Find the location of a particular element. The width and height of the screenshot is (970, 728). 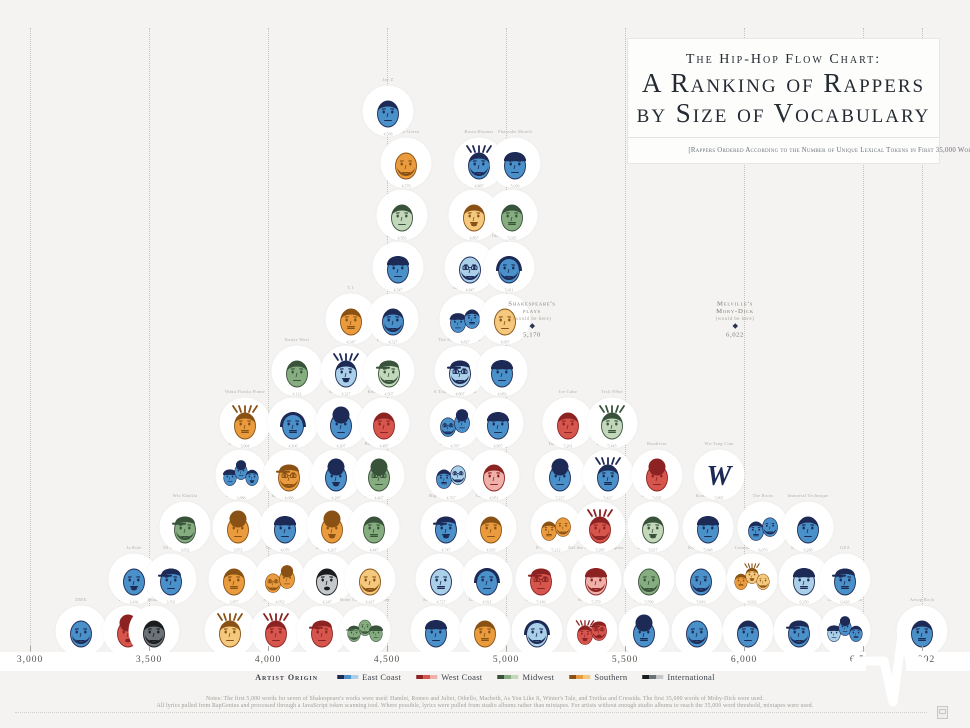

rapper-name: Pharoahe Monch is located at coordinates (515, 131).